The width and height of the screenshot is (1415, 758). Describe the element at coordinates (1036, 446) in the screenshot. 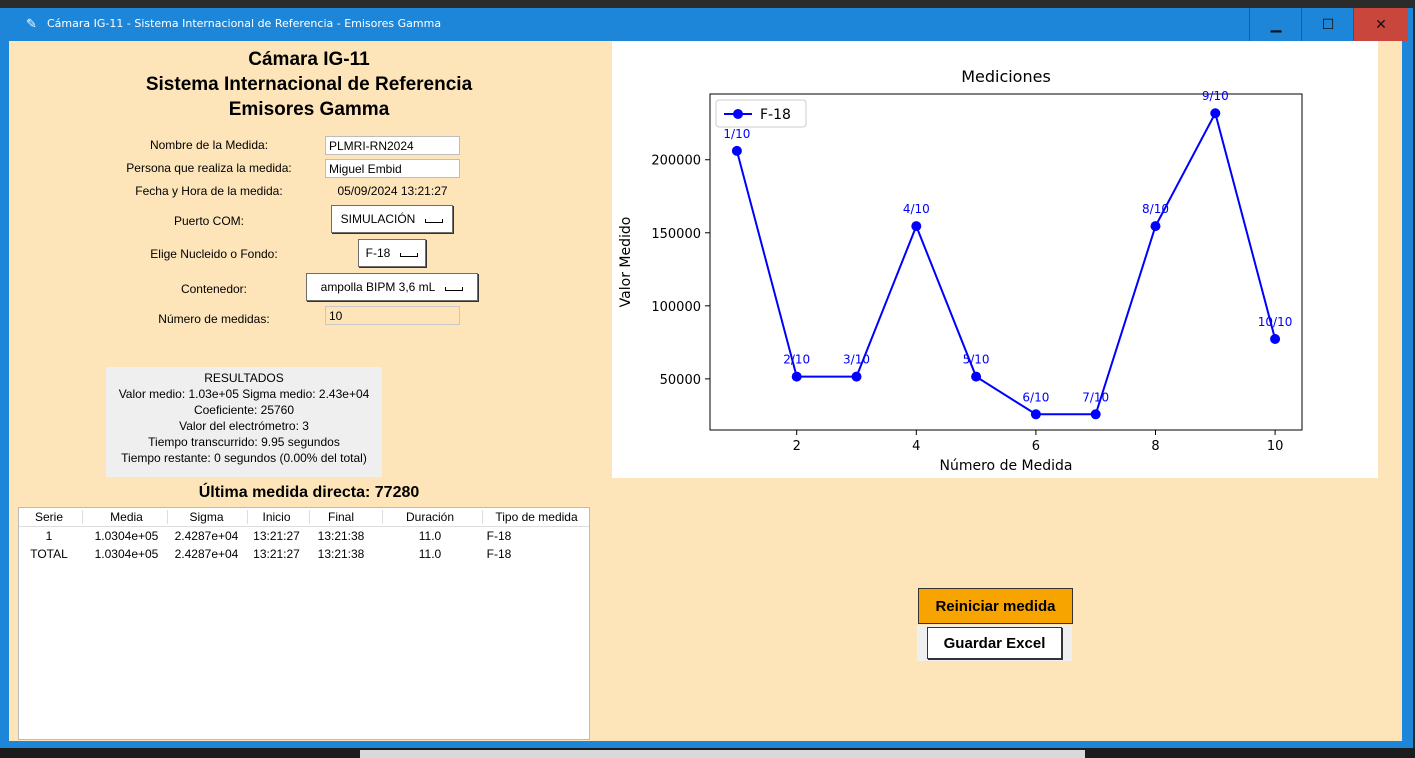

I see `x-tick-label: 6` at that location.